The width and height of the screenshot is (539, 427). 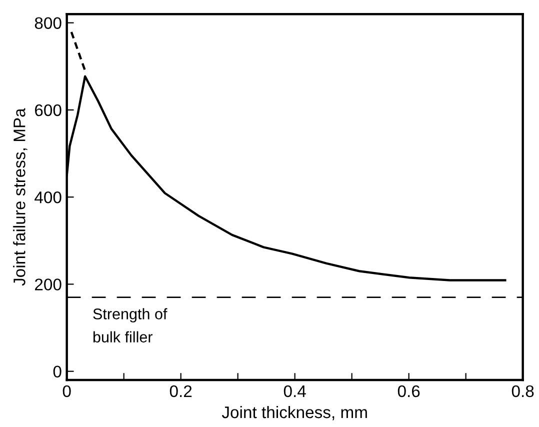 What do you see at coordinates (295, 391) in the screenshot?
I see `x-tick-label: 0.4` at bounding box center [295, 391].